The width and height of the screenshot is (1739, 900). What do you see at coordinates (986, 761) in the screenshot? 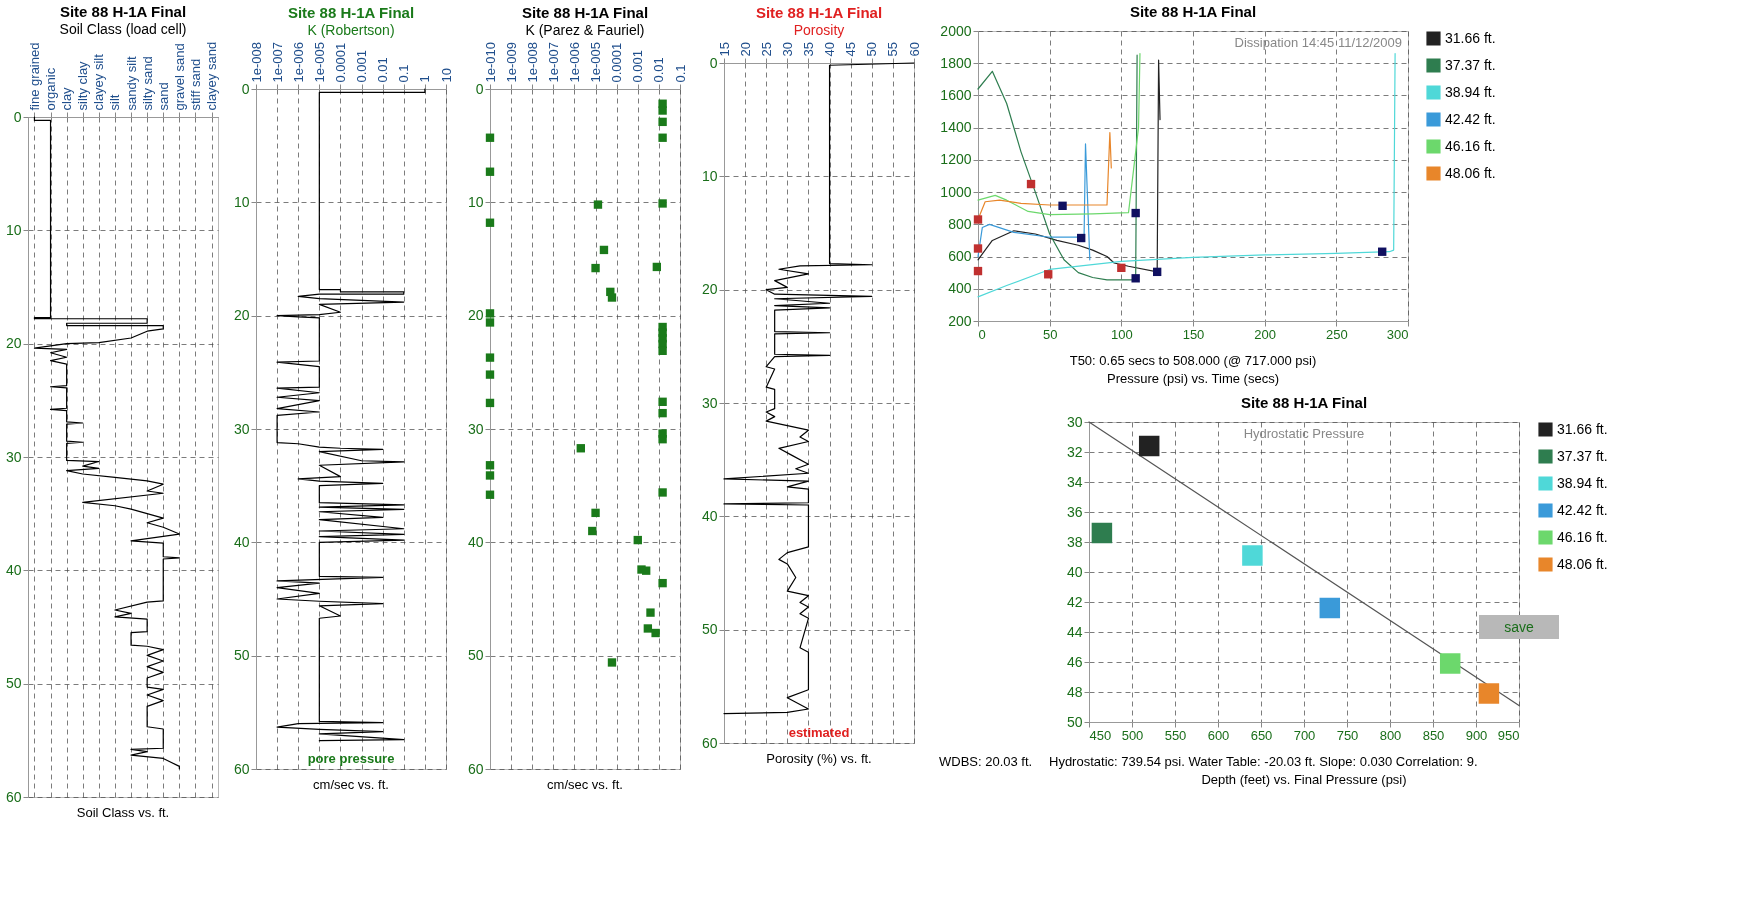
I see `text: WDBS: 20.03 ft.` at bounding box center [986, 761].